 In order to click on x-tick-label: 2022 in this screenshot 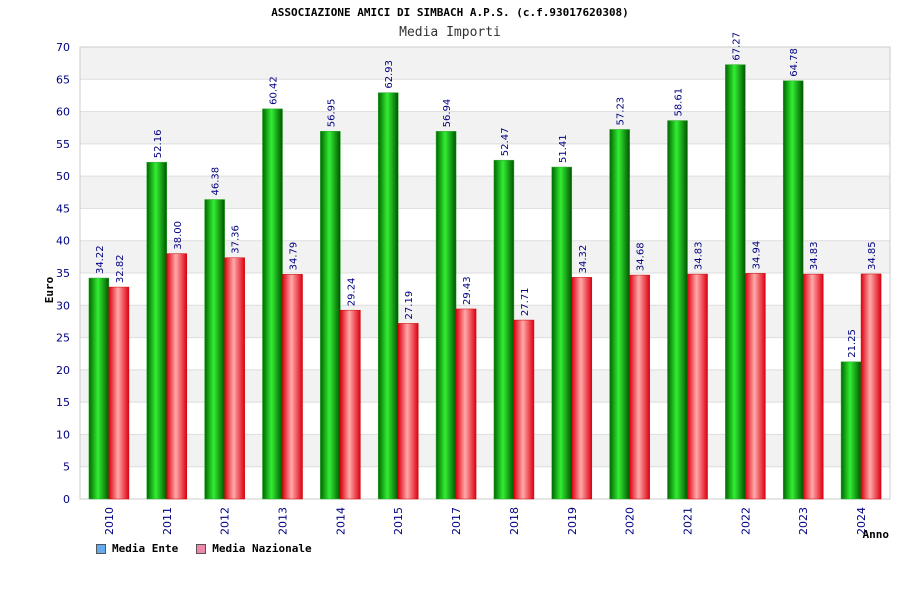, I will do `click(745, 521)`.